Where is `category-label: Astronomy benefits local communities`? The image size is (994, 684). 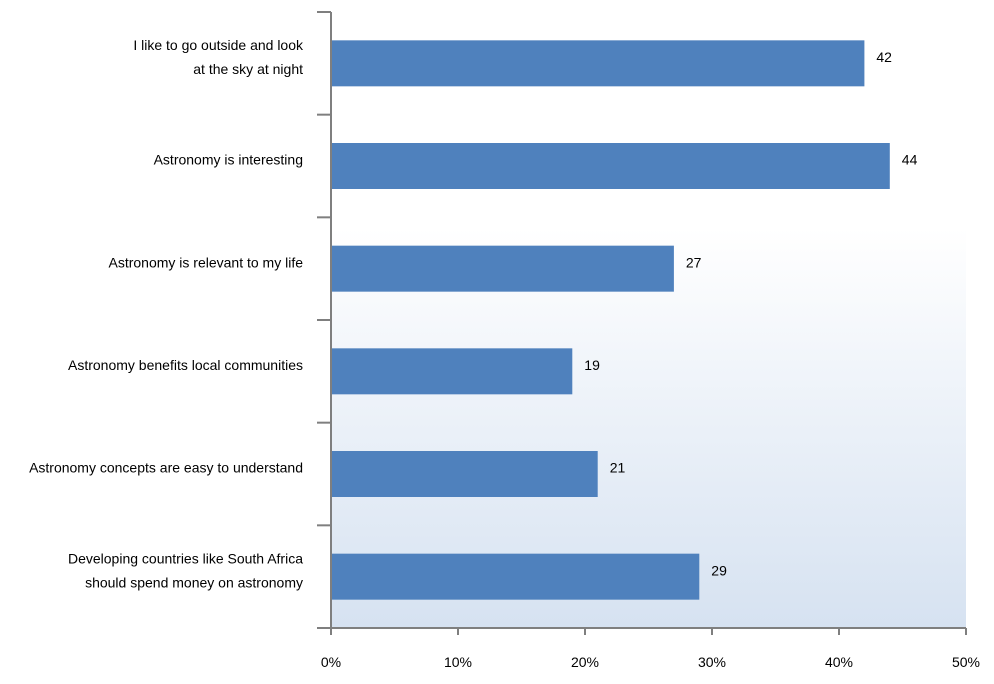
category-label: Astronomy benefits local communities is located at coordinates (185, 365).